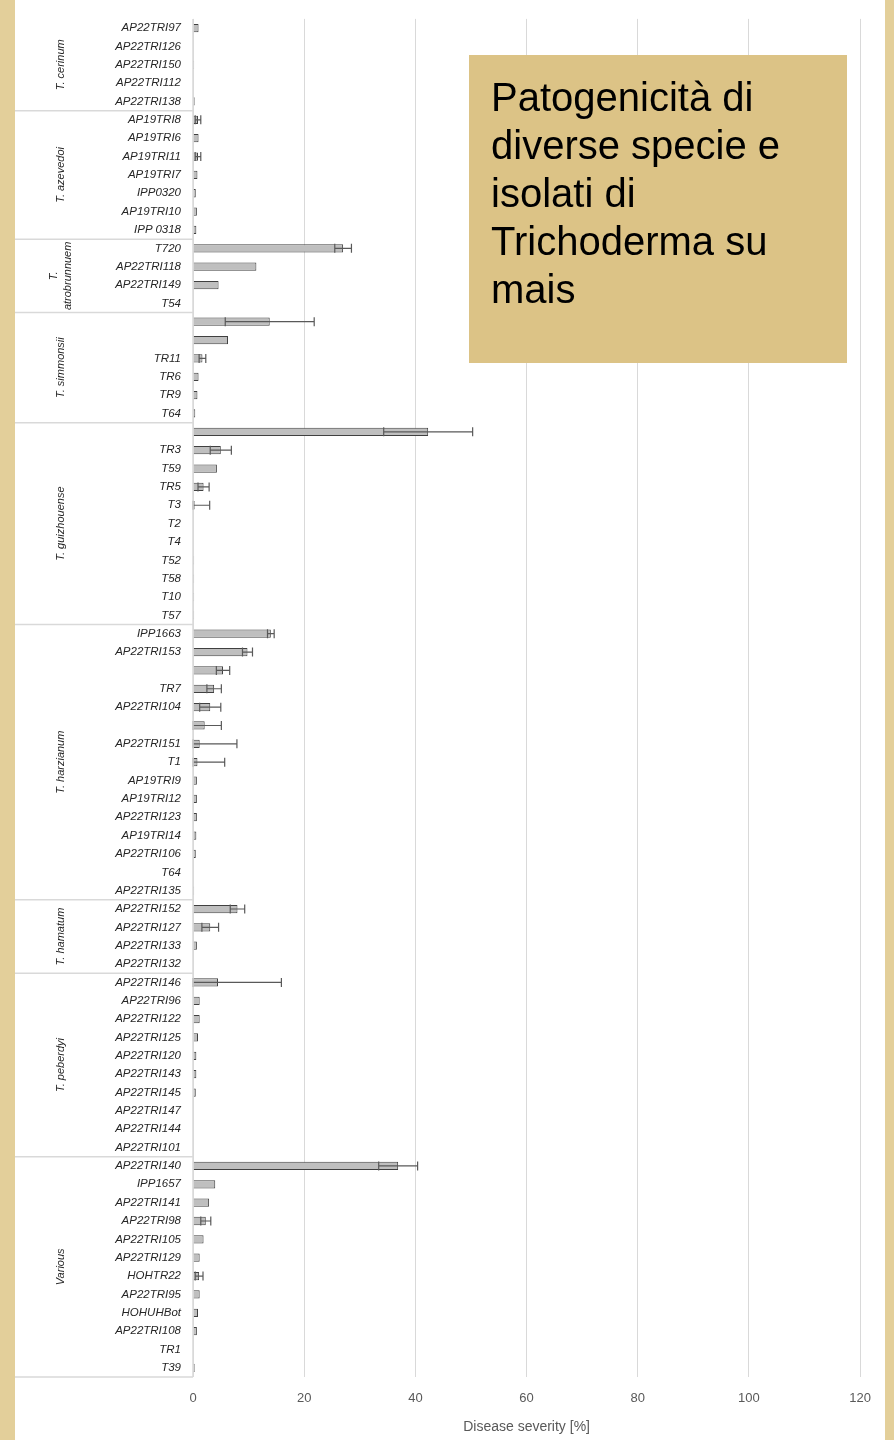 This screenshot has height=1440, width=894. I want to click on y-tick-label: T39, so click(171, 1367).